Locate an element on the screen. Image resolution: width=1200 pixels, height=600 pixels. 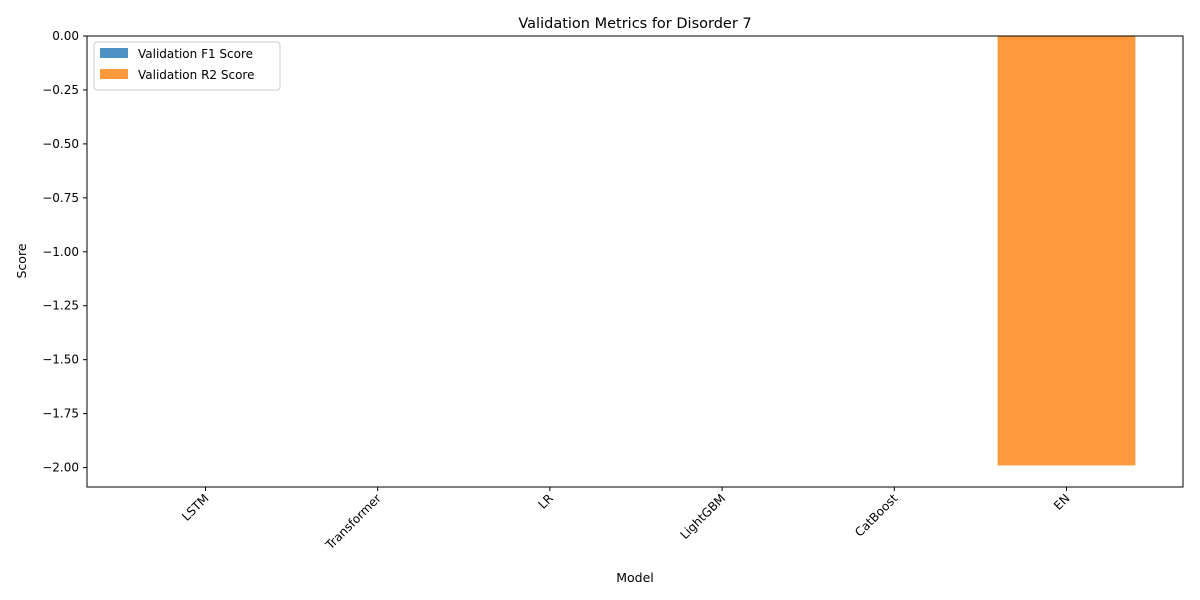
x-tick-label-en: EN is located at coordinates (1062, 502).